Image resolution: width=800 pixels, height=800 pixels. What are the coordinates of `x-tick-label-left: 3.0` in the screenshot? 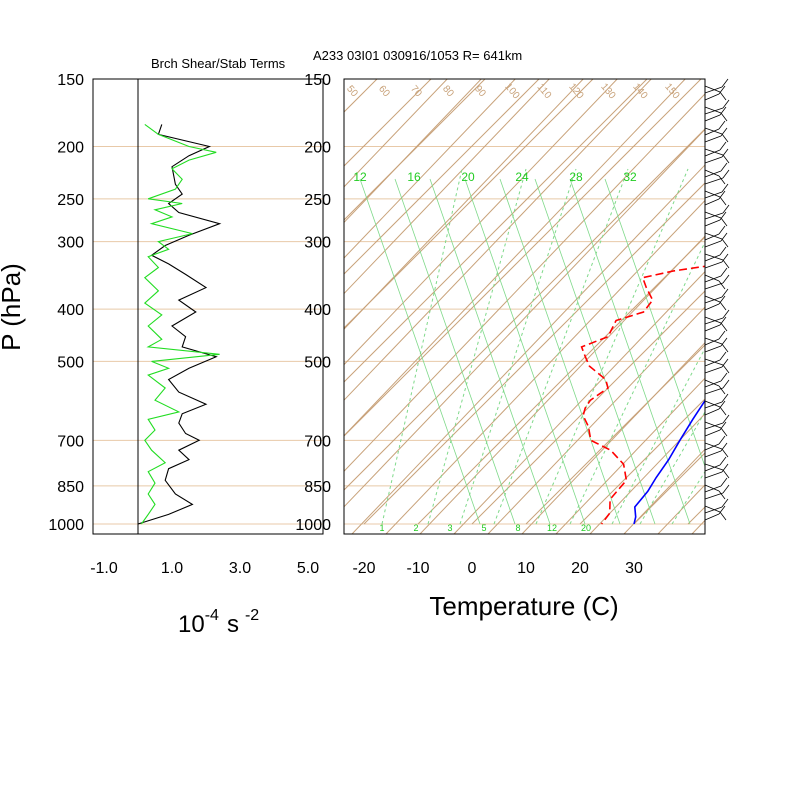 It's located at (240, 568).